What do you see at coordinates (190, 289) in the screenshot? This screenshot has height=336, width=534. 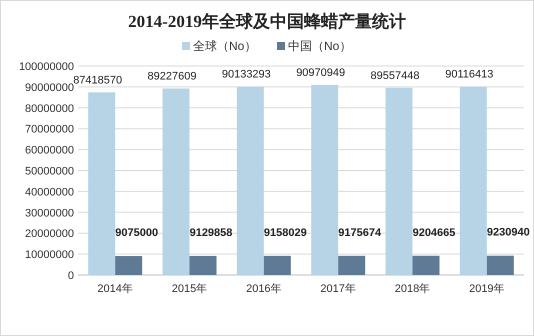 I see `x-tick-label: 2015年` at bounding box center [190, 289].